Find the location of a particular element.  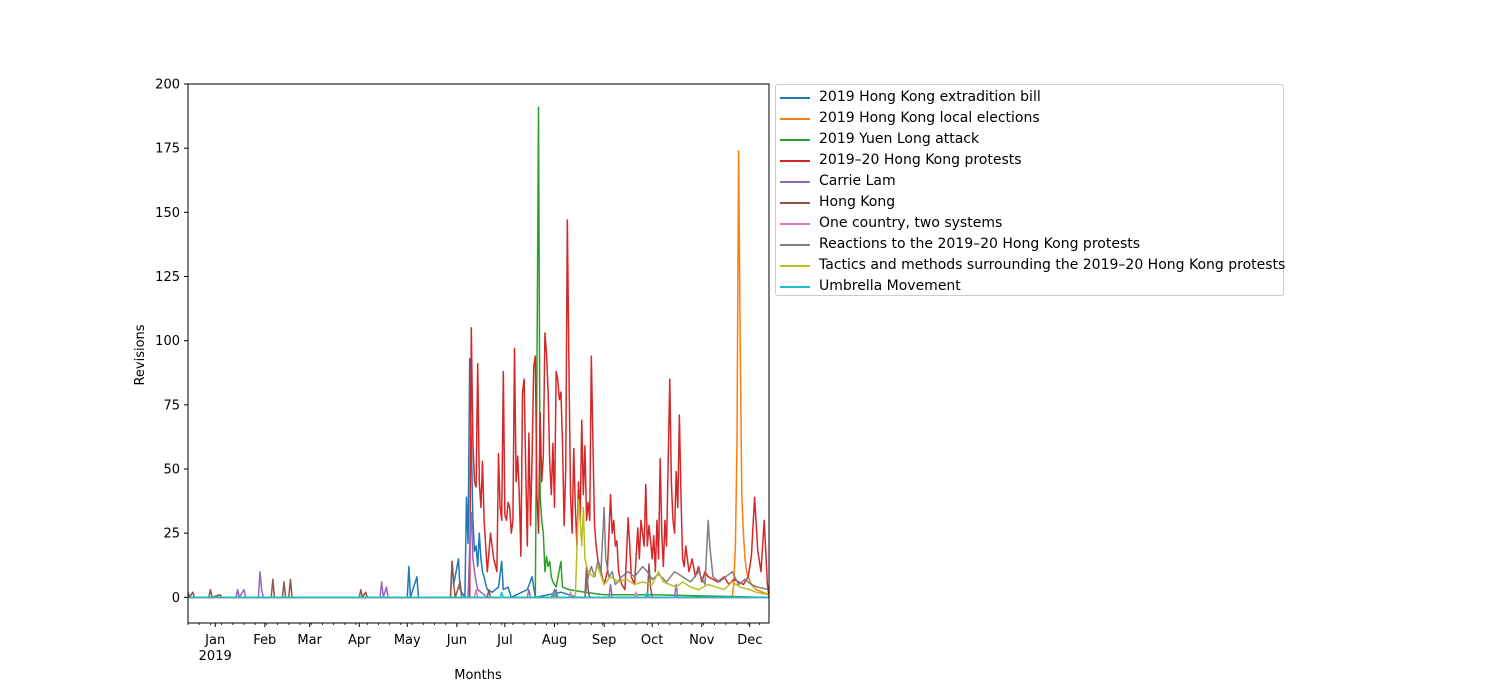

y-axis: 0 25 50 75 100 125 150 175 200 is located at coordinates (171, 342).